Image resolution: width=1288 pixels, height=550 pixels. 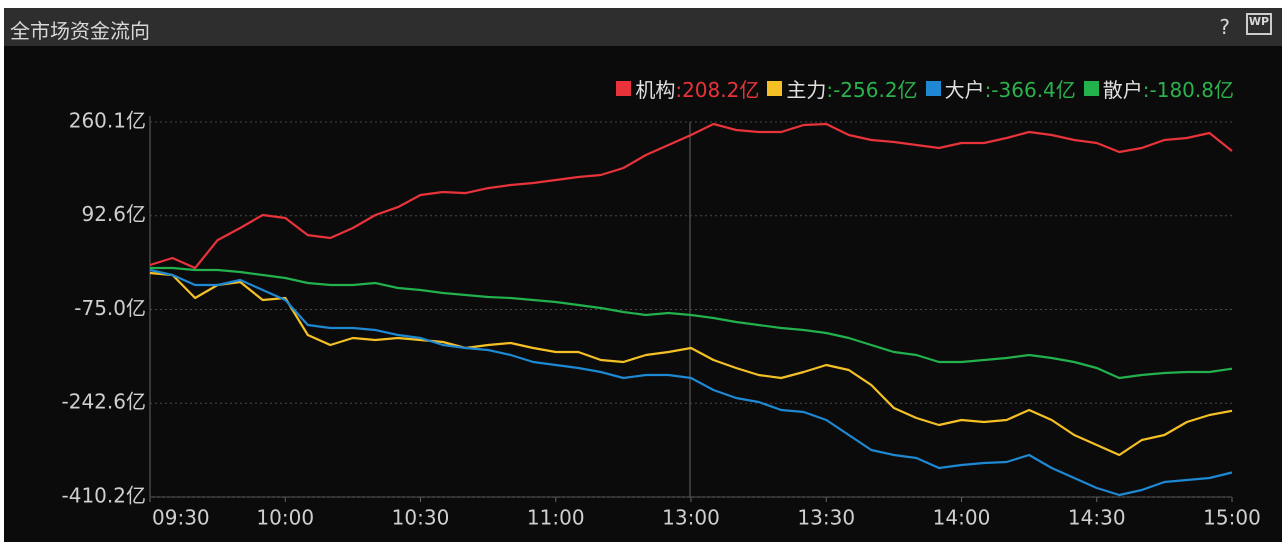 What do you see at coordinates (110, 308) in the screenshot?
I see `y-tick-label: -75.0亿` at bounding box center [110, 308].